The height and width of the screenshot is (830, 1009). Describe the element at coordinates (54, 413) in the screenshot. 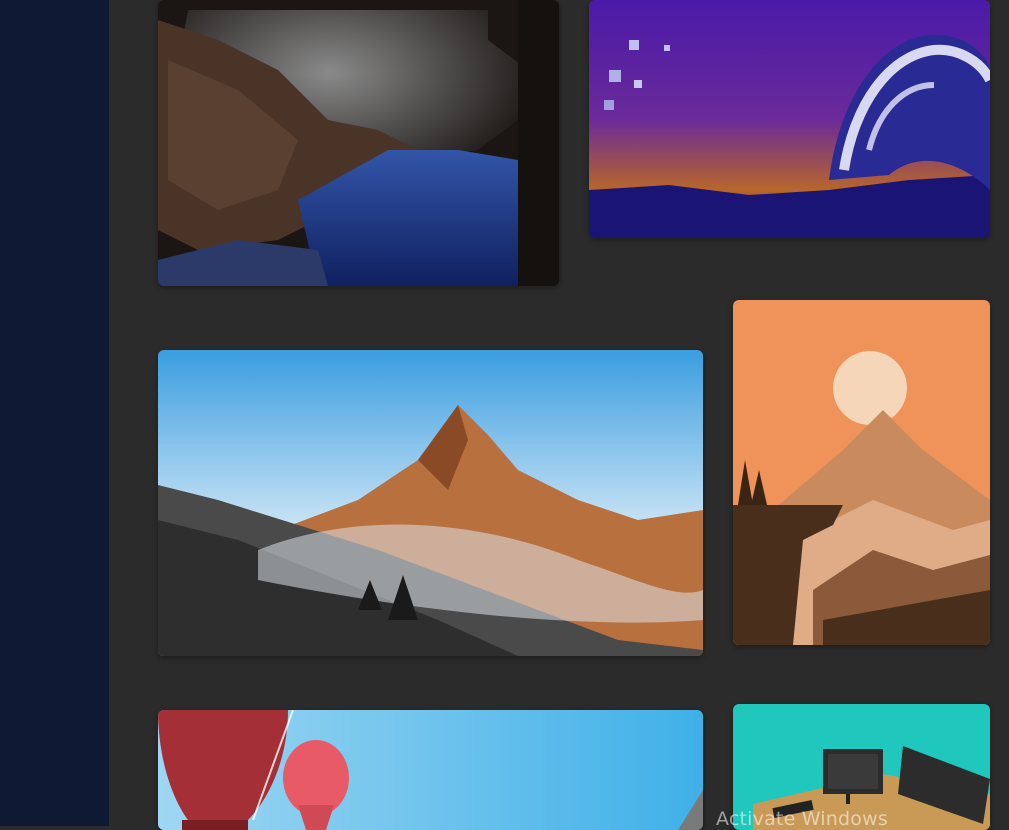

I see `sidebar` at that location.